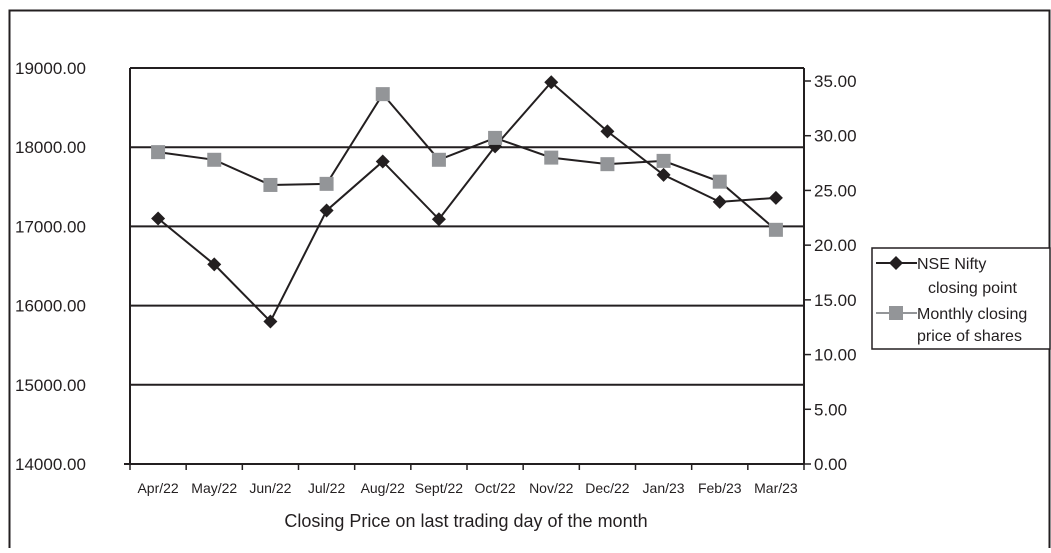 The width and height of the screenshot is (1051, 553). I want to click on x-tick-label: Jan/23, so click(664, 488).